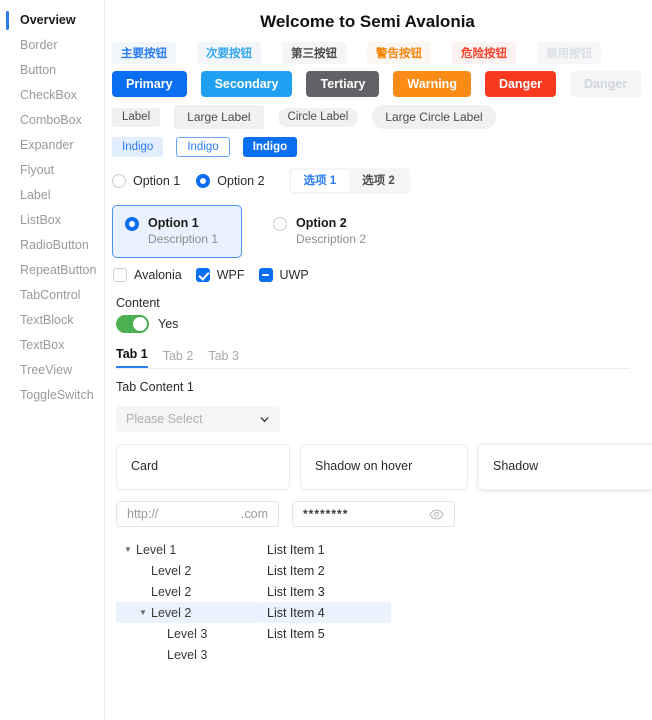 This screenshot has width=652, height=720. I want to click on sidebar-item-checkbox: CheckBox, so click(52, 95).